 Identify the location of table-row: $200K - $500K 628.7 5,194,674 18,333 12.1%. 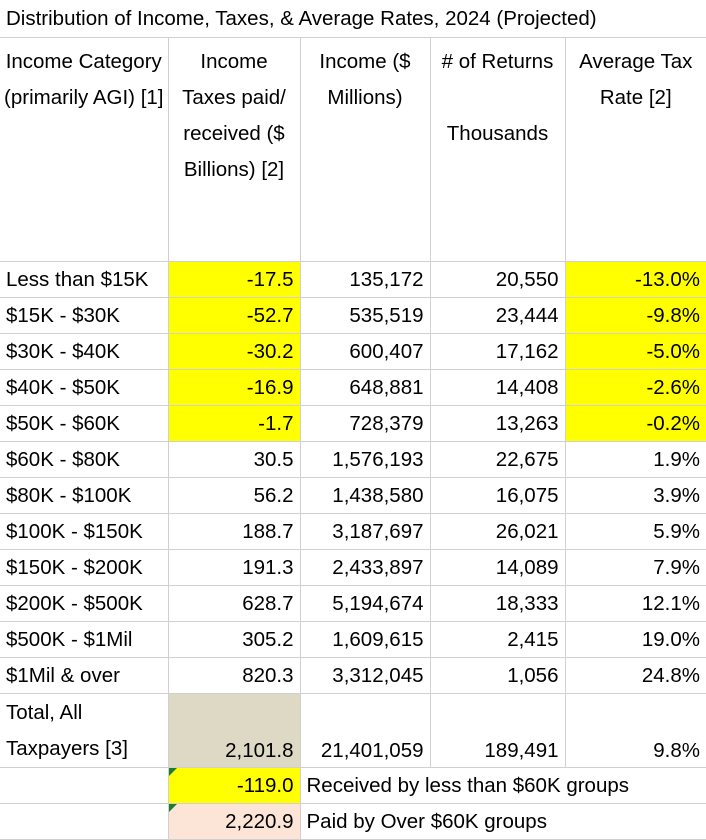
(353, 603).